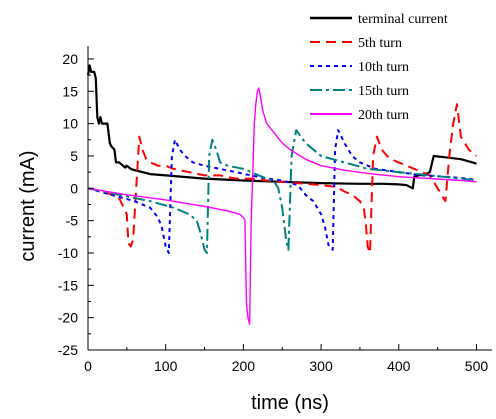 The height and width of the screenshot is (419, 496). I want to click on y-tick-label: -25, so click(68, 350).